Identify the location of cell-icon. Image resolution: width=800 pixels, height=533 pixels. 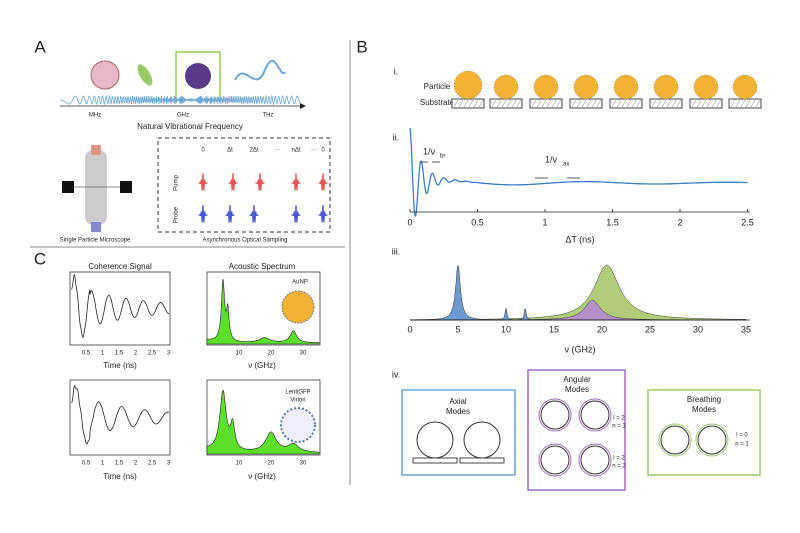
(105, 75).